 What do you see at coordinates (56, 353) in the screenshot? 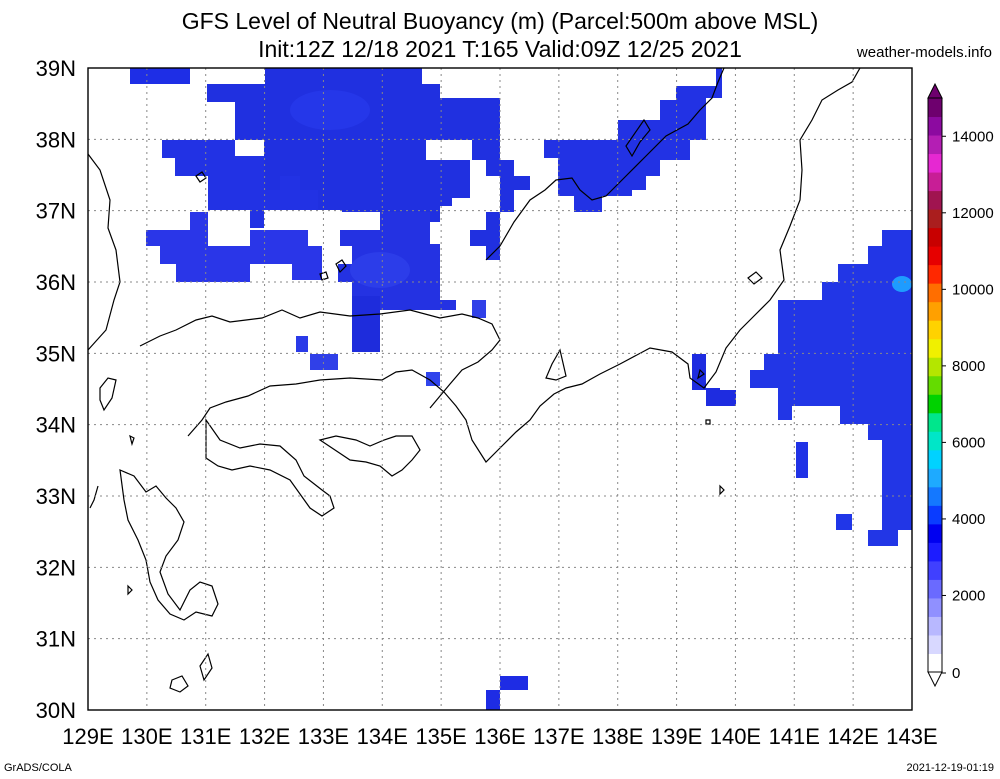
I see `lat-tick-label: 35N` at bounding box center [56, 353].